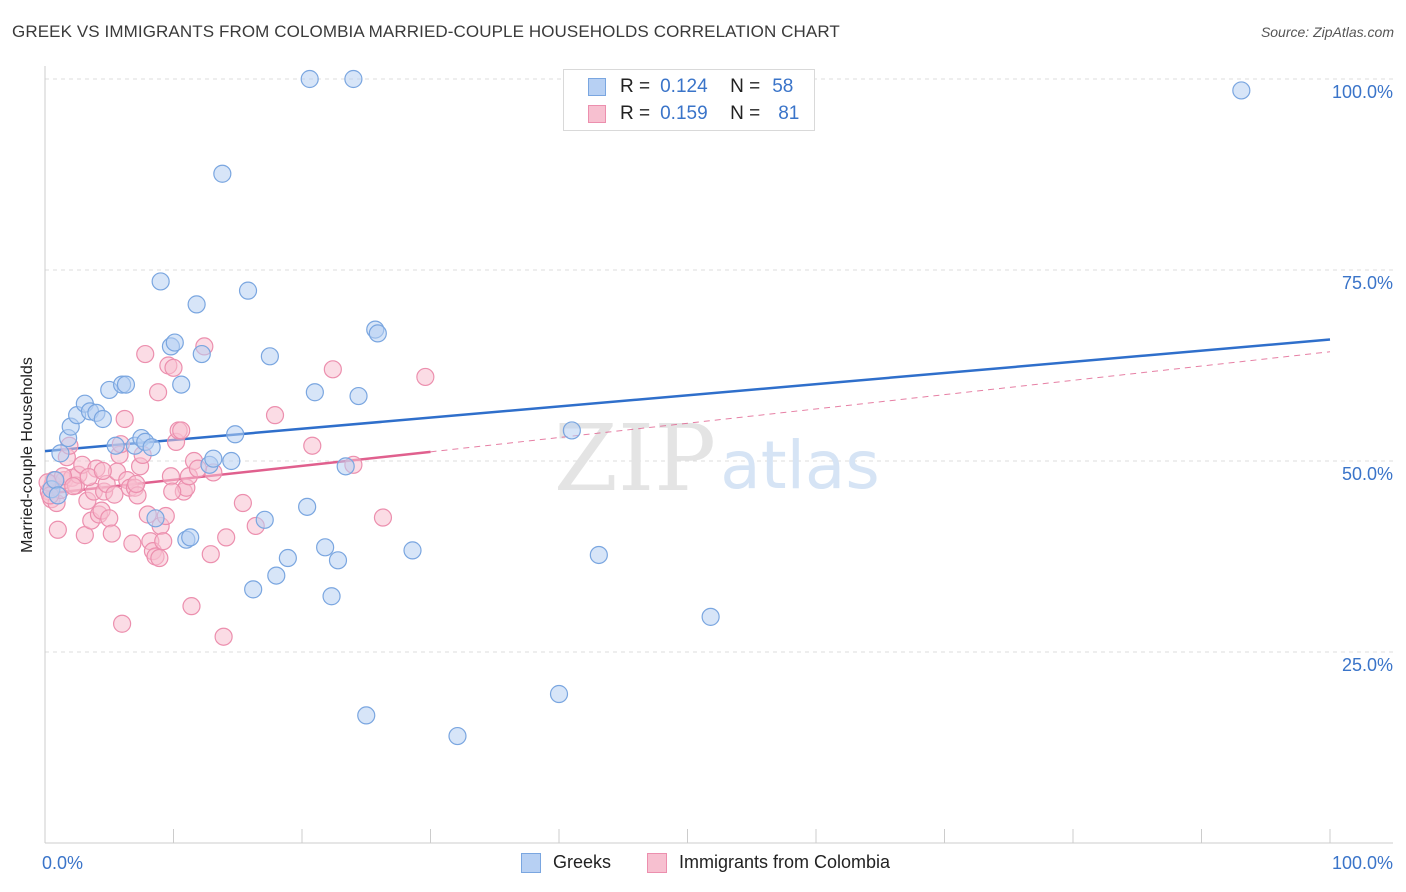 This screenshot has width=1406, height=892. I want to click on watermark-zip: ZIP, so click(635, 458).